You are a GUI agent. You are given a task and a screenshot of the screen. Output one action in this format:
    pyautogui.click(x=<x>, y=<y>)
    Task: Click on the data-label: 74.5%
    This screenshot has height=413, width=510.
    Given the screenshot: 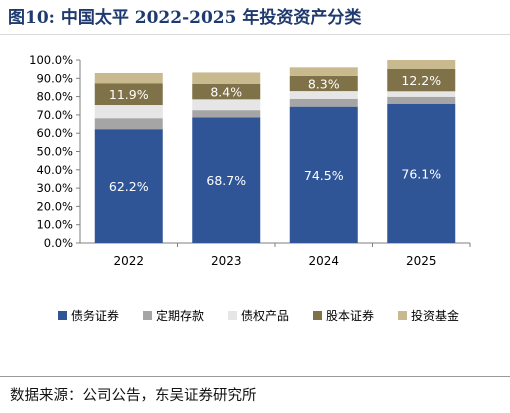 What is the action you would take?
    pyautogui.click(x=324, y=175)
    